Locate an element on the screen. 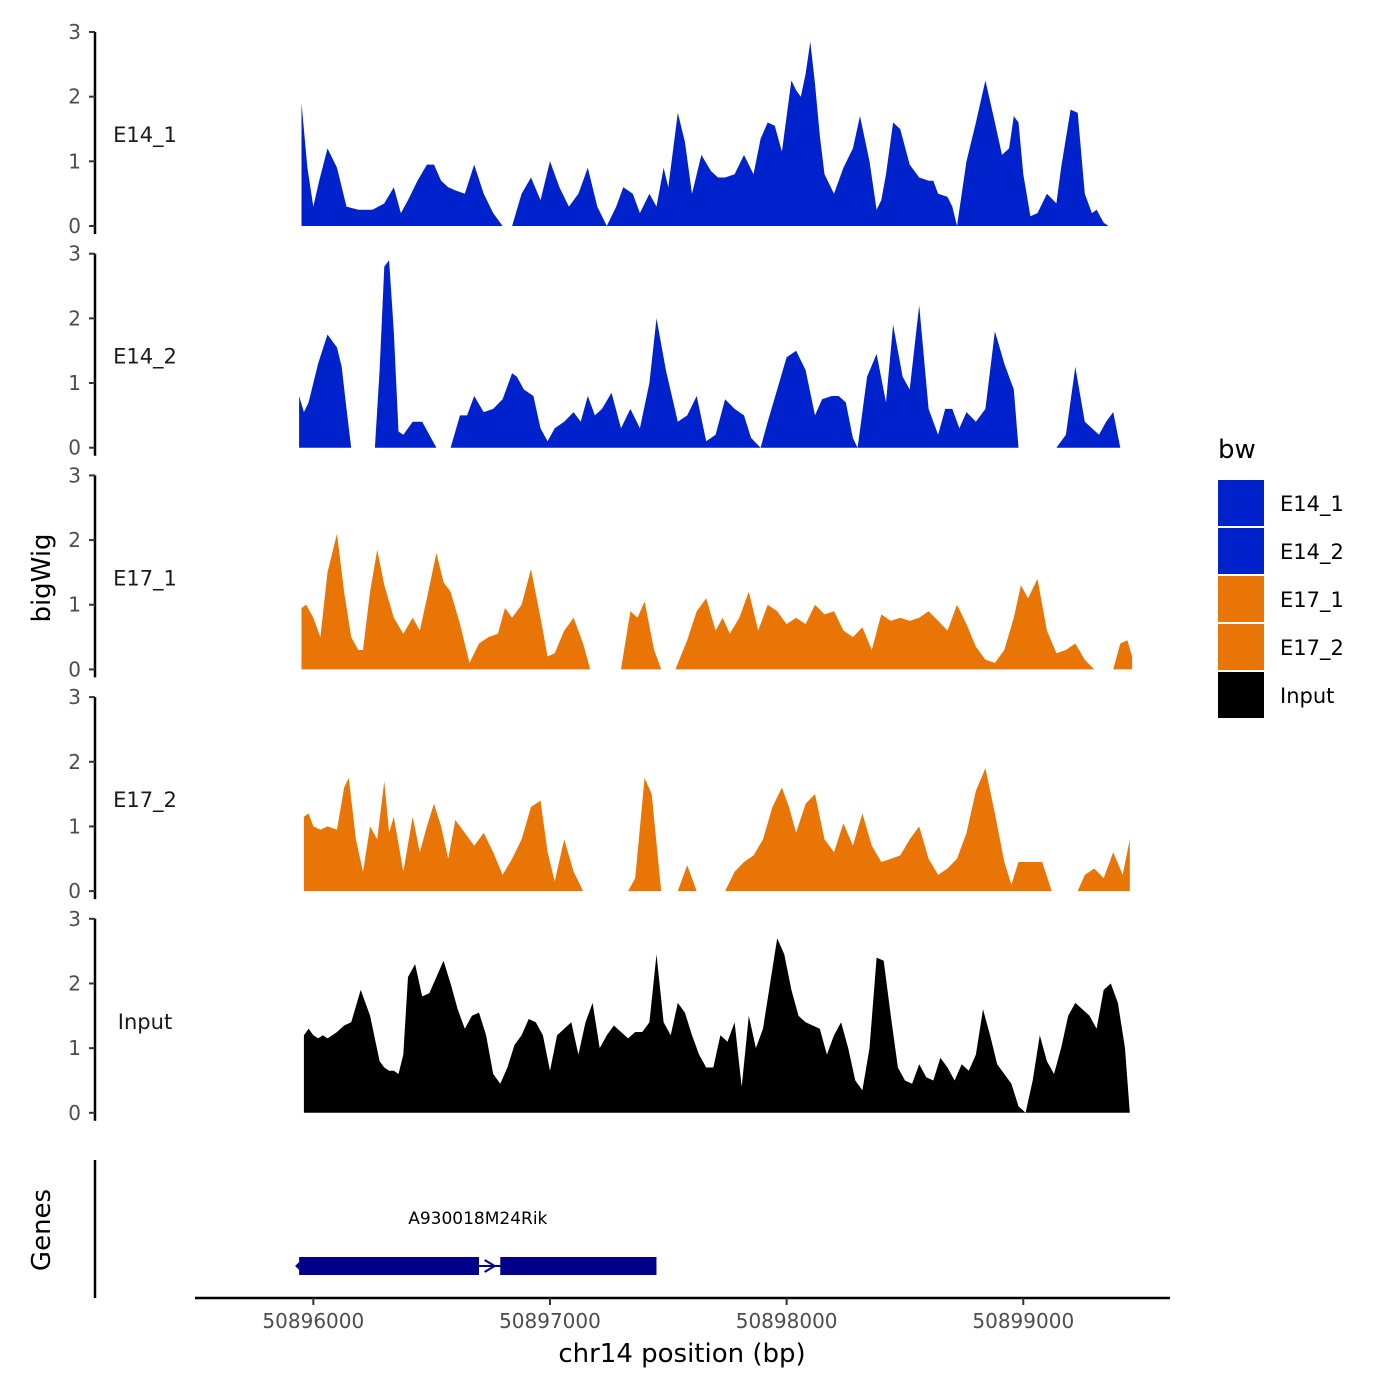 This screenshot has width=1400, height=1400. track-e14-2: 0 1 2 3 E14_2 is located at coordinates (594, 351).